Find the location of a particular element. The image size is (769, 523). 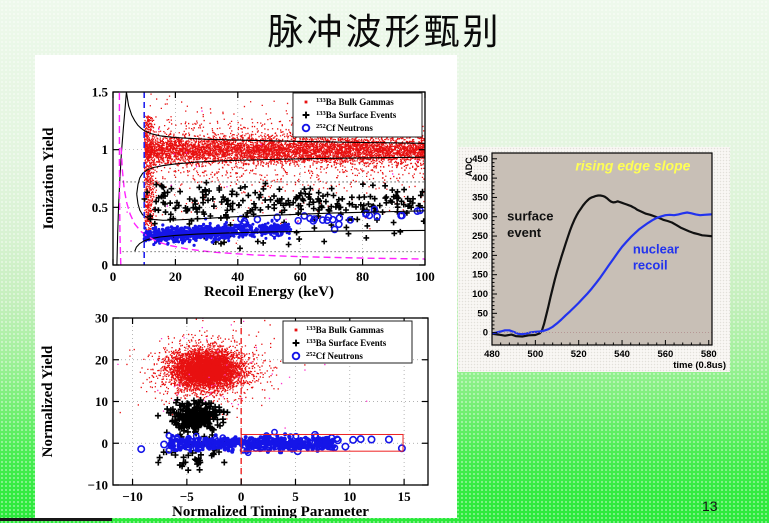

svg-text: ADC is located at coordinates (469, 167).